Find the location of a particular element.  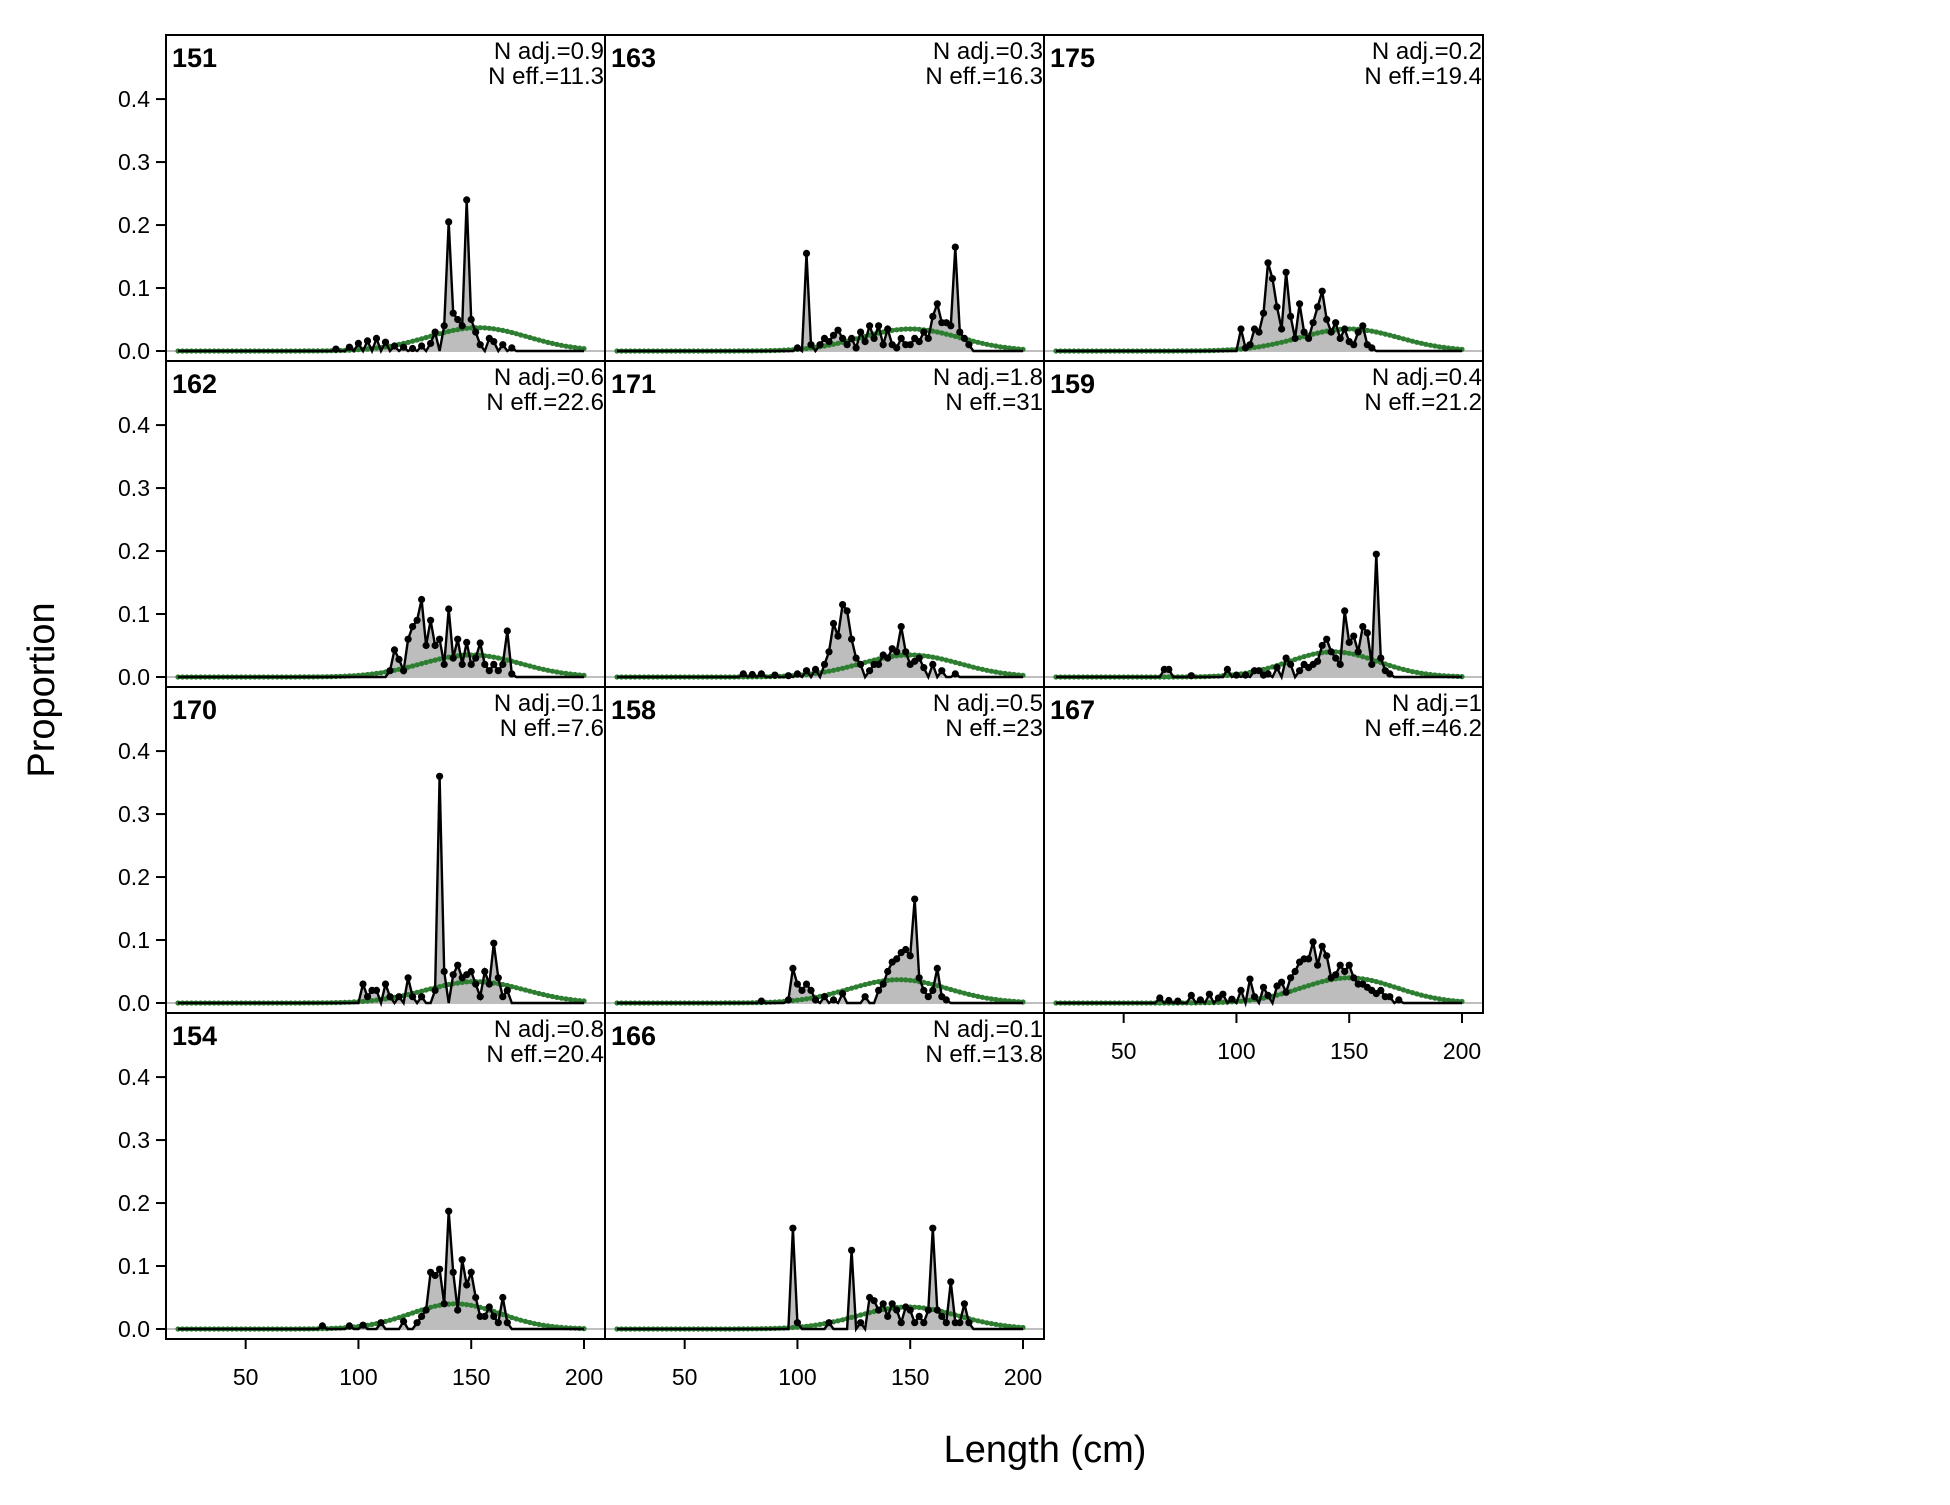

observed-points is located at coordinates (1277, 615).